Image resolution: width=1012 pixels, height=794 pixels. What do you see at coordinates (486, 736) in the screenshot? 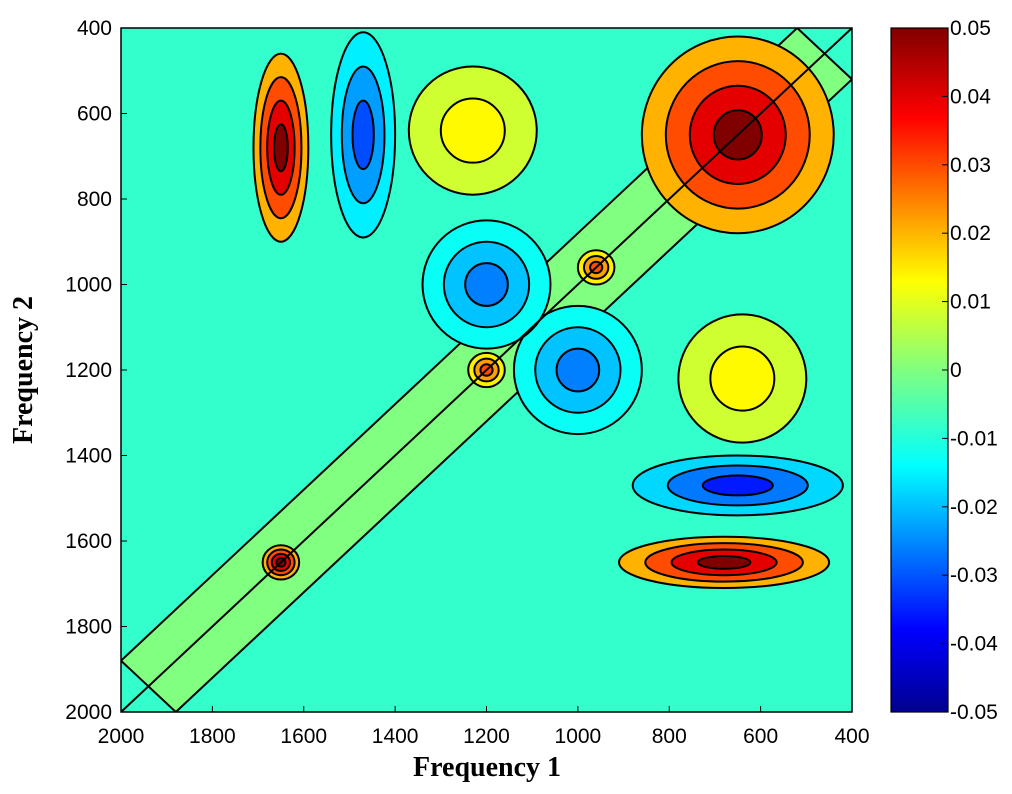
I see `x-tick-label: 1200` at bounding box center [486, 736].